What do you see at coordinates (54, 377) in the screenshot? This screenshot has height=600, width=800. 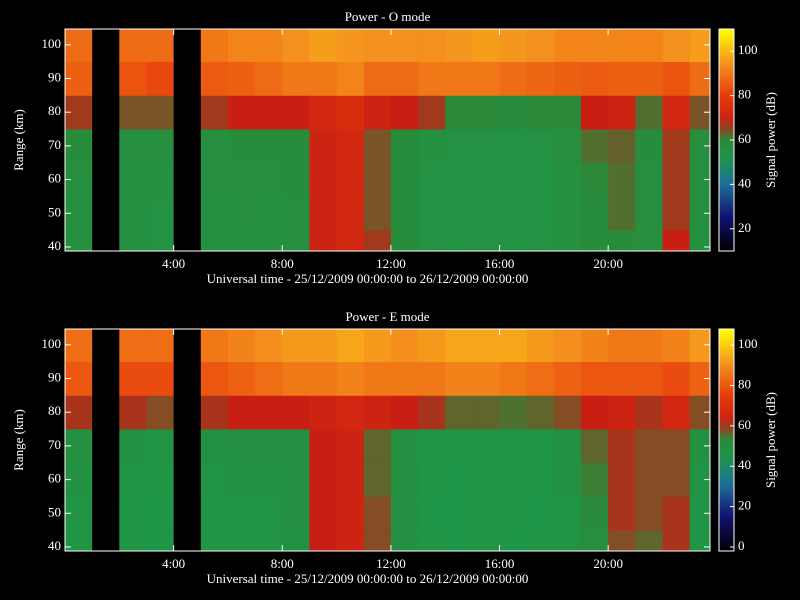 I see `y-tick-label: 90` at bounding box center [54, 377].